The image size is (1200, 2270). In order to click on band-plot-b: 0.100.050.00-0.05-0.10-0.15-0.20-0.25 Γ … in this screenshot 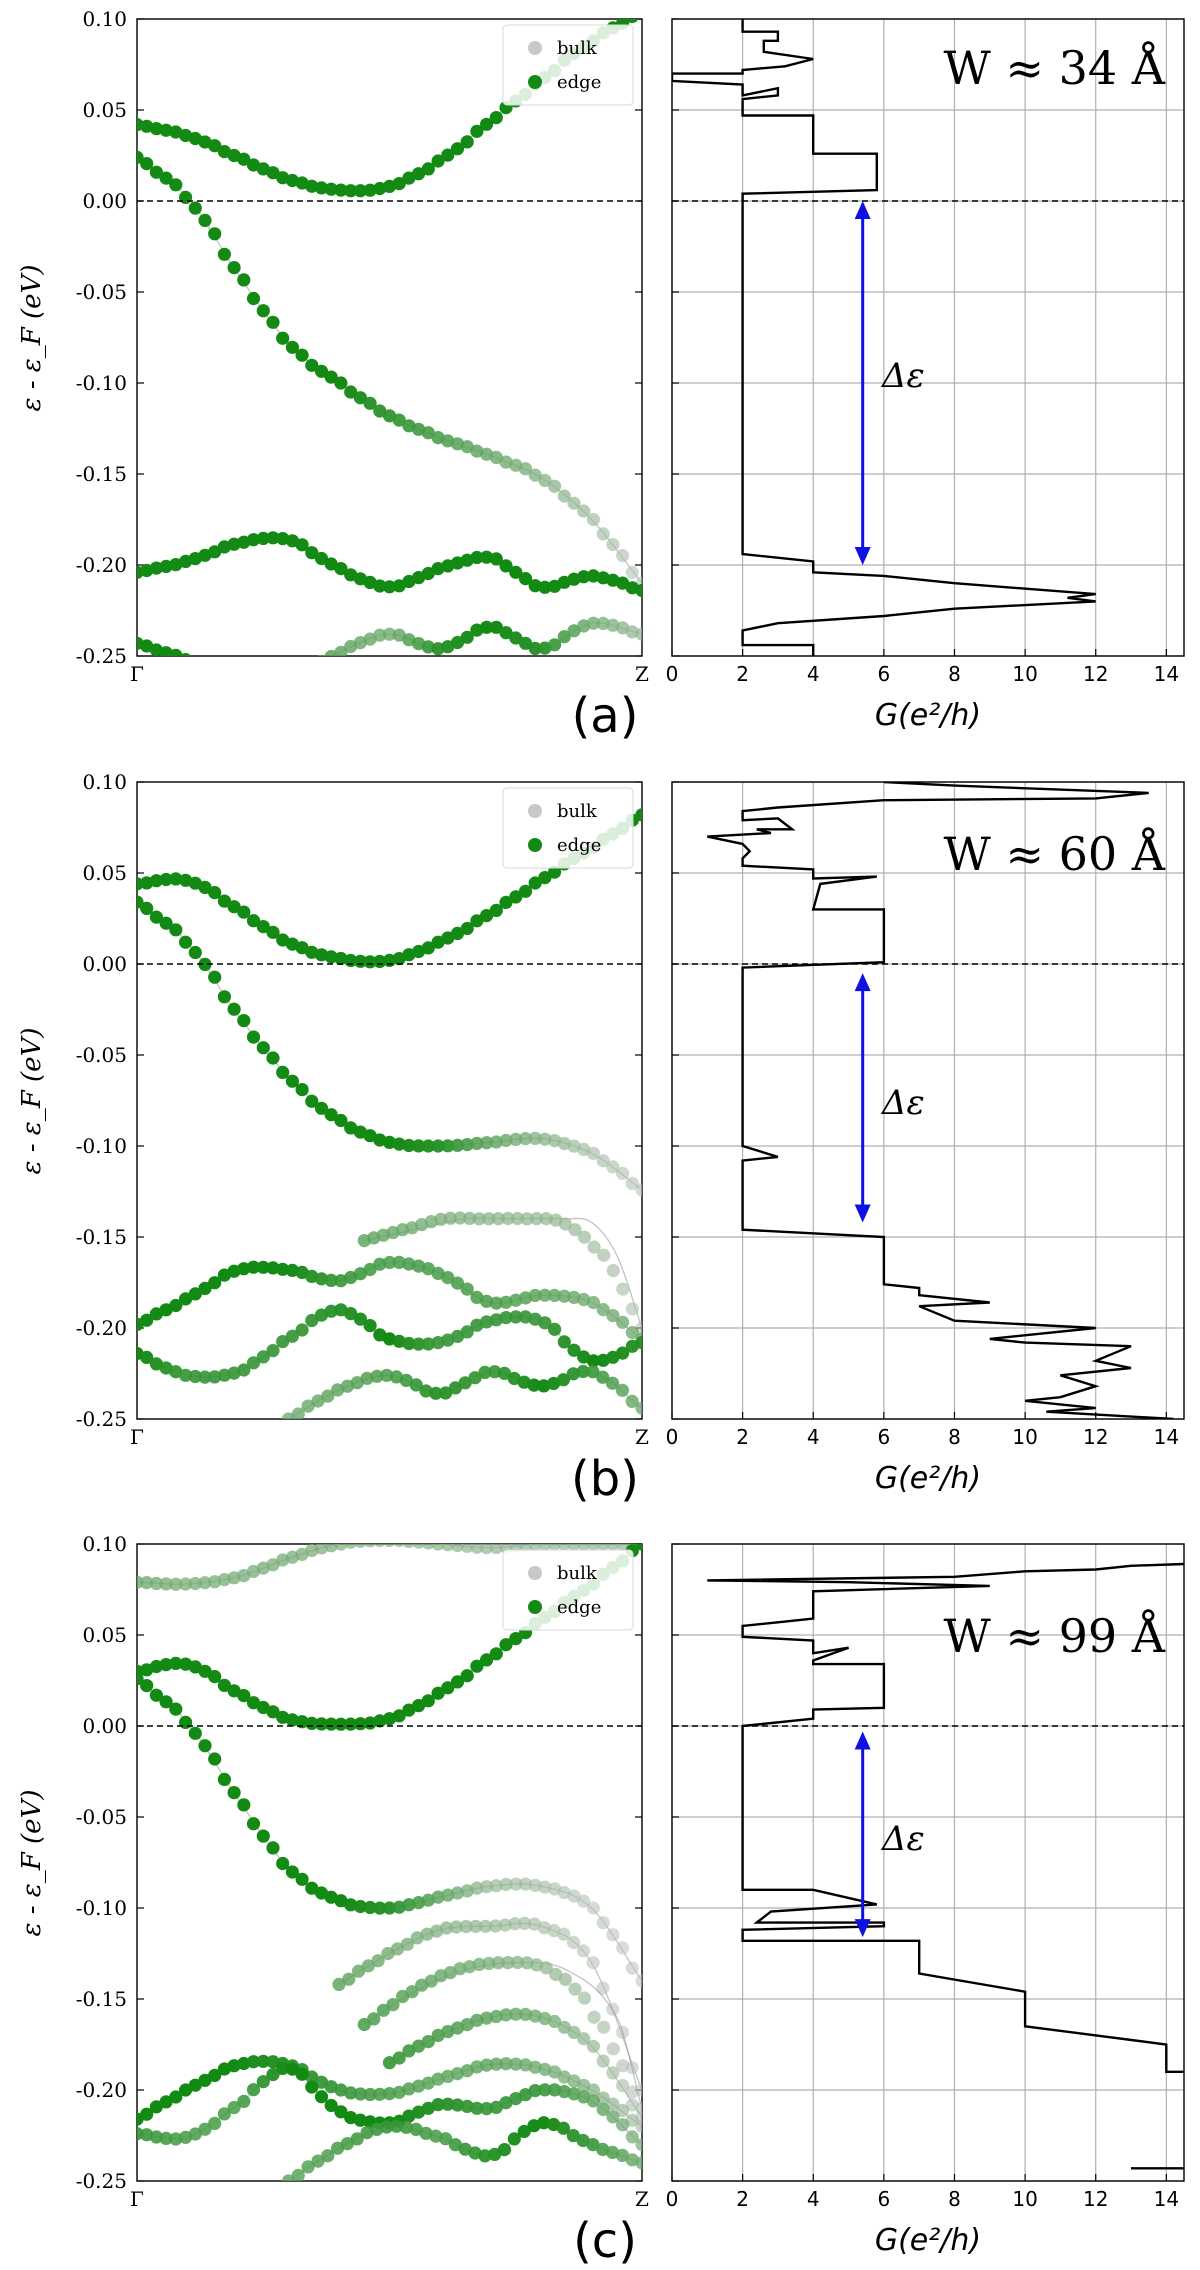, I will do `click(362, 1109)`.